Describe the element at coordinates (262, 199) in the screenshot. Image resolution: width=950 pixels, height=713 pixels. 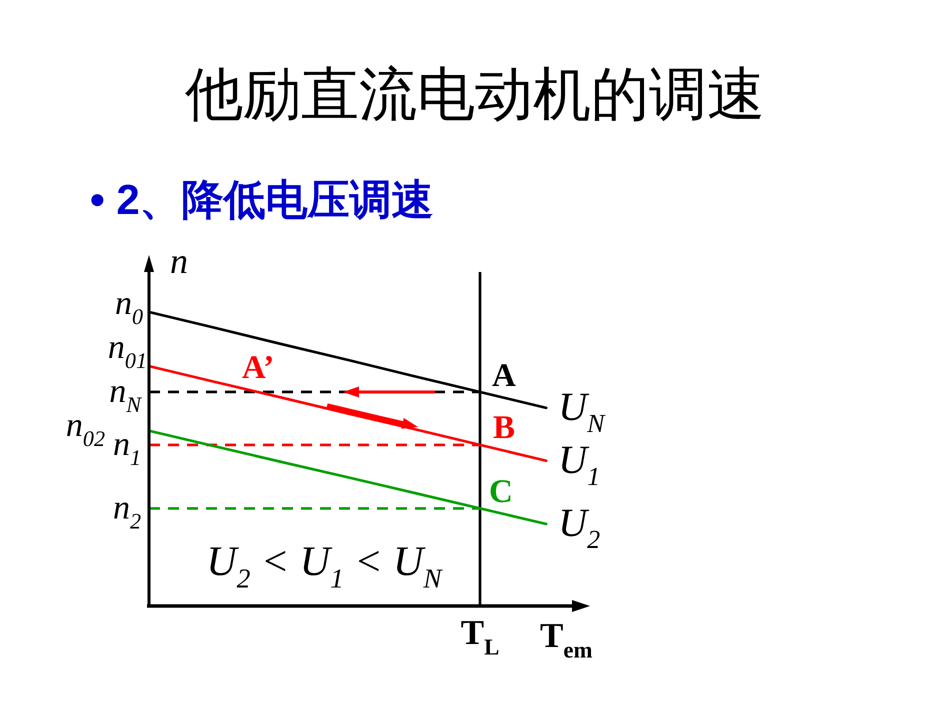
I see `subtitle: • 2、降低电压调速` at that location.